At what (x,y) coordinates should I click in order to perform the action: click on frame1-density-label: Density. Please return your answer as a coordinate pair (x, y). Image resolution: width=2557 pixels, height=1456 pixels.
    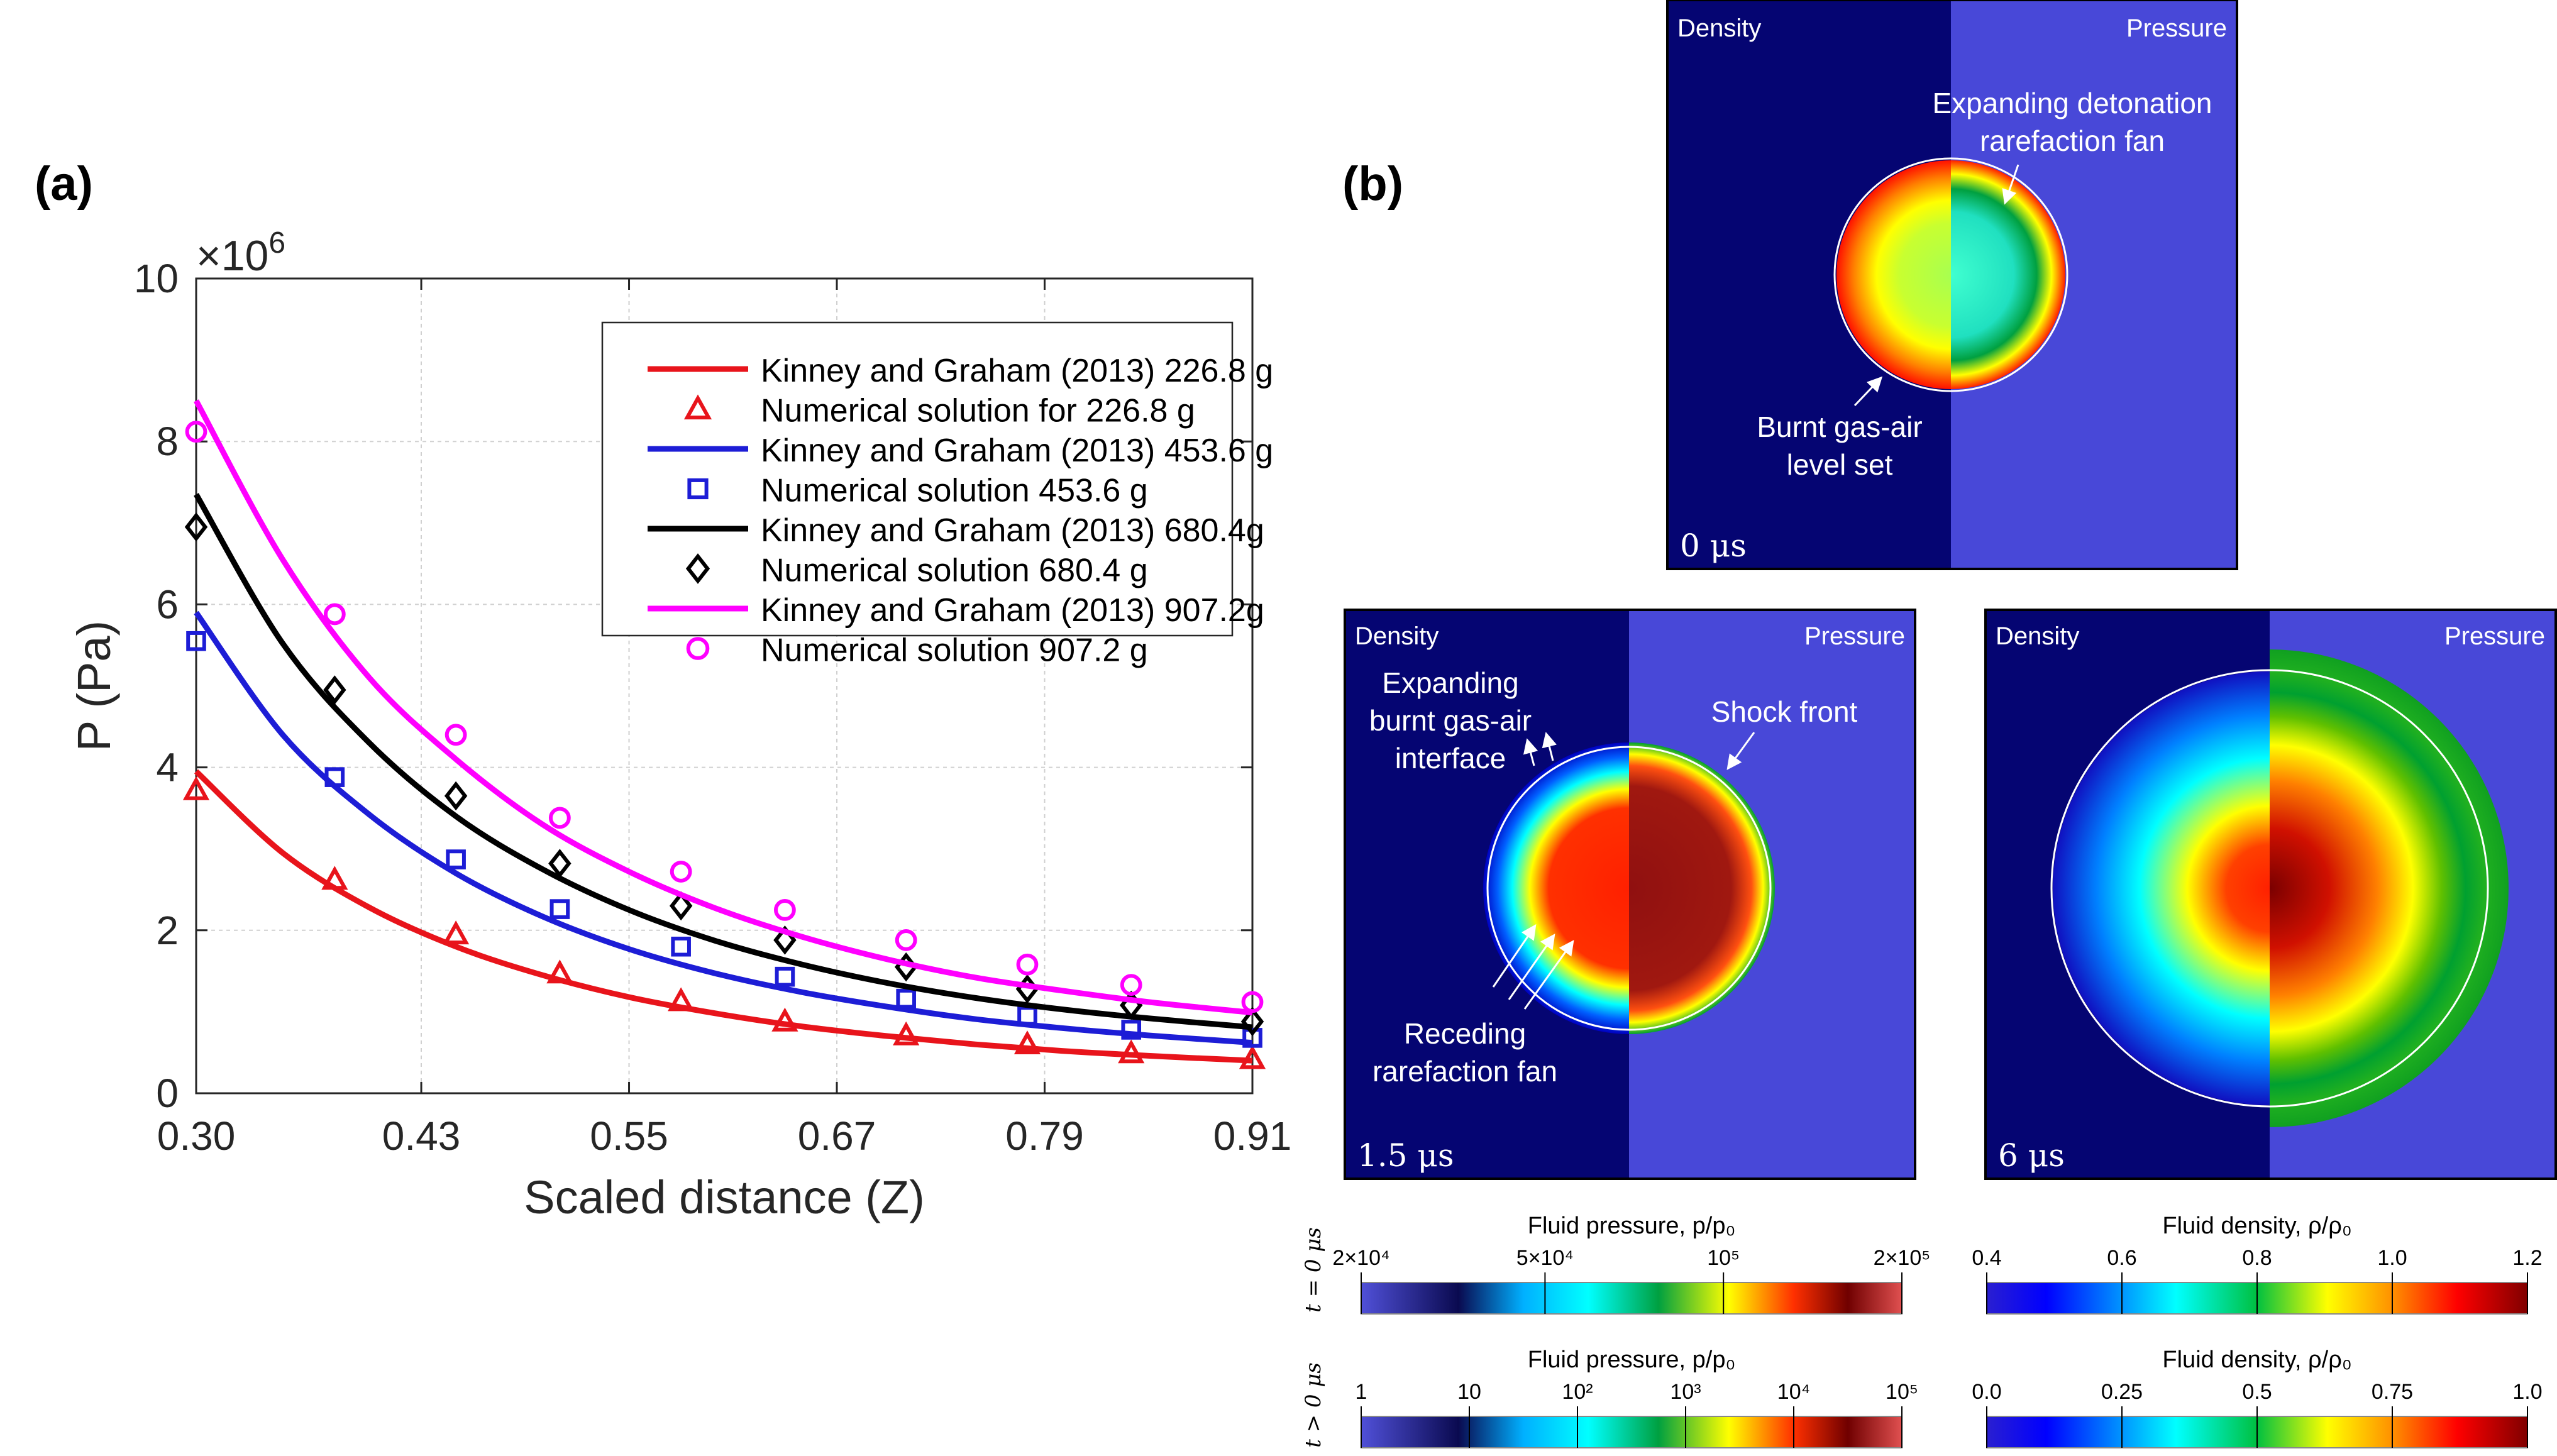
    Looking at the image, I should click on (1397, 636).